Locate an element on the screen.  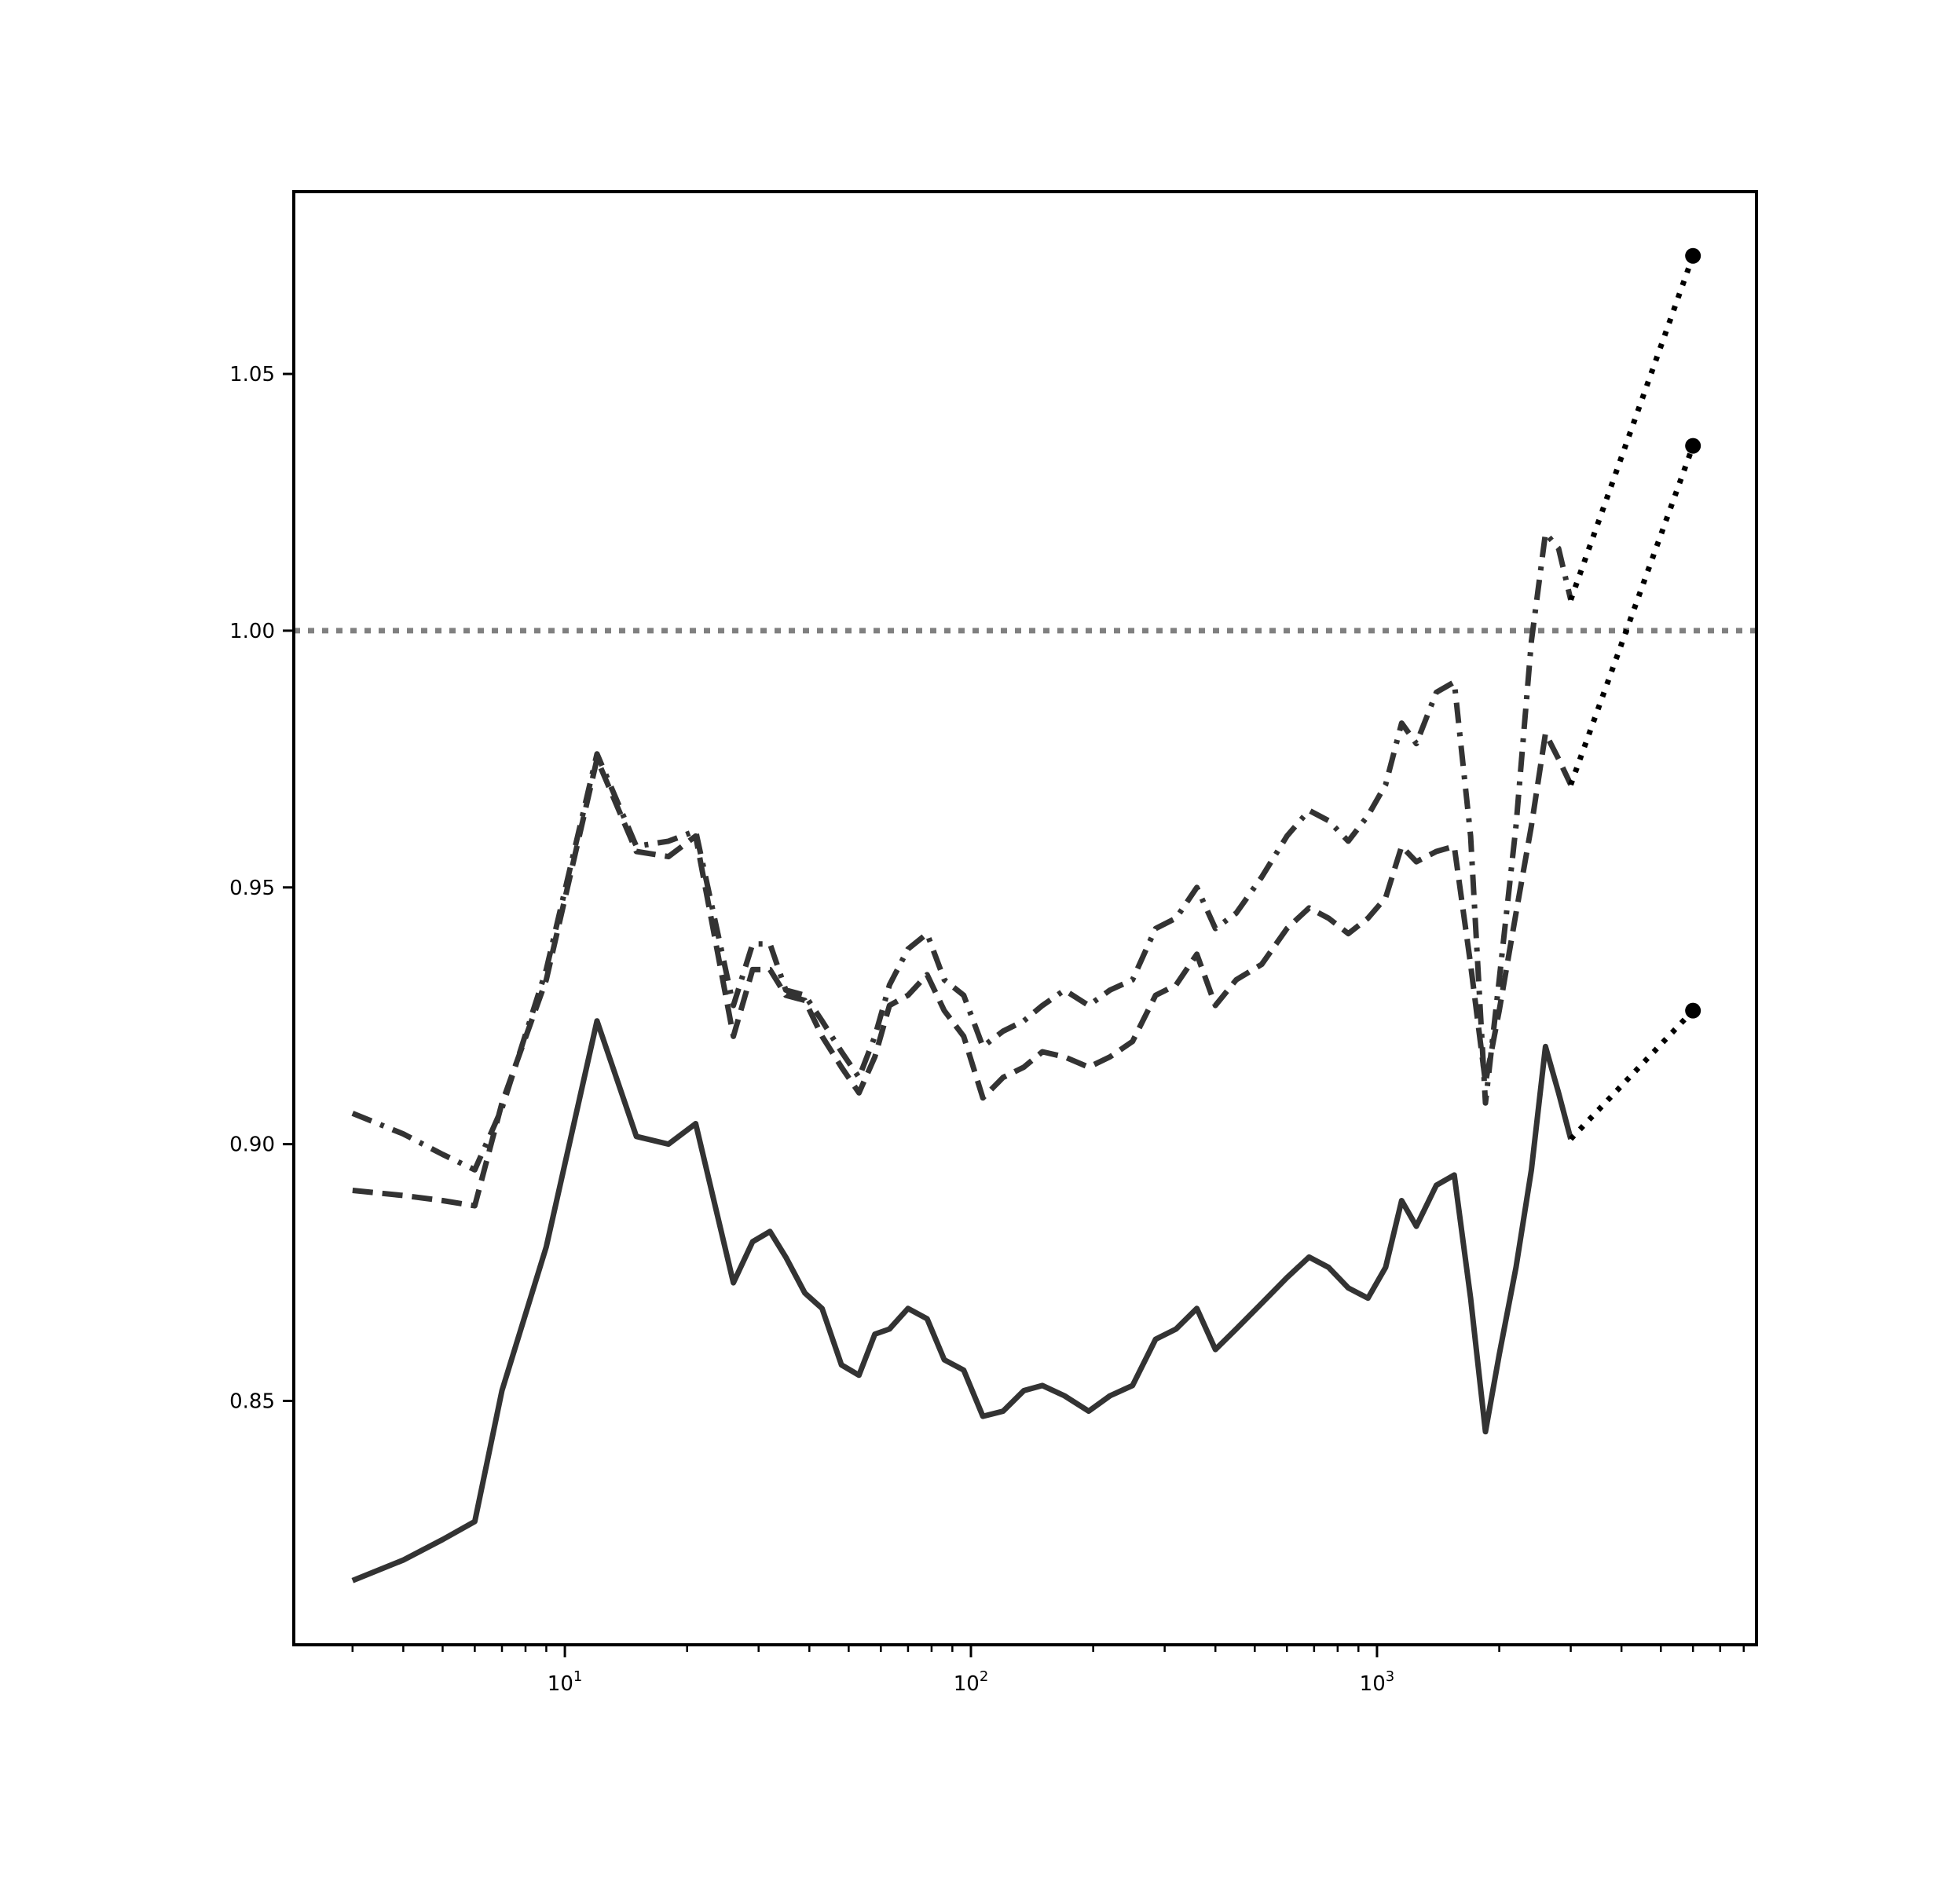
y-tick-label: 0.85 is located at coordinates (252, 1401).